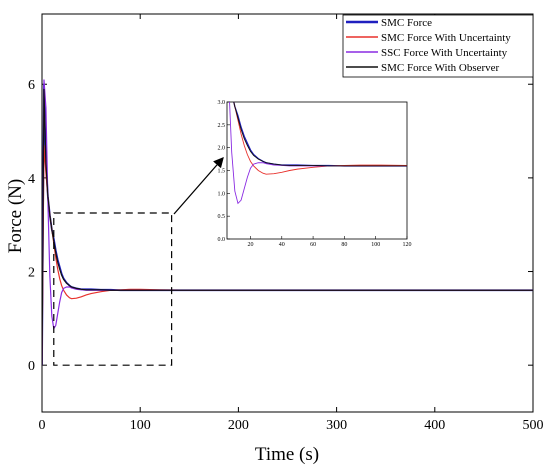 The image size is (550, 471). I want to click on inset-series, so click(318, 153).